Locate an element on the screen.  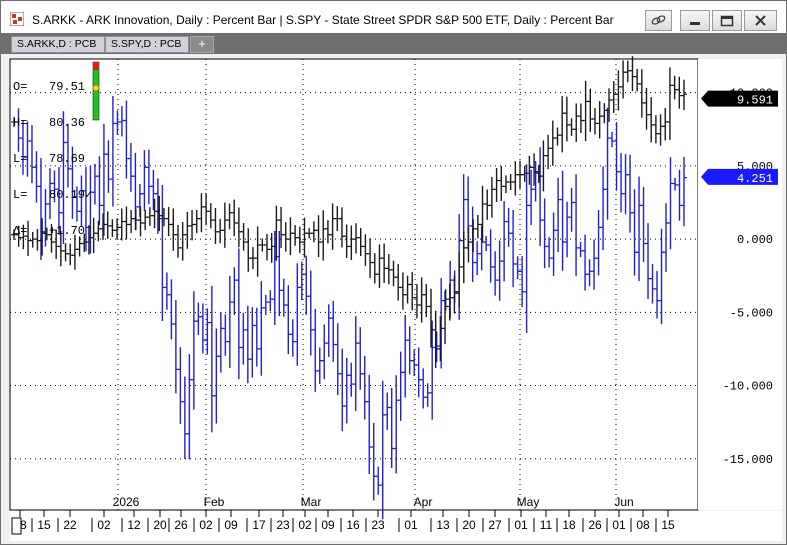
link-button is located at coordinates (658, 20).